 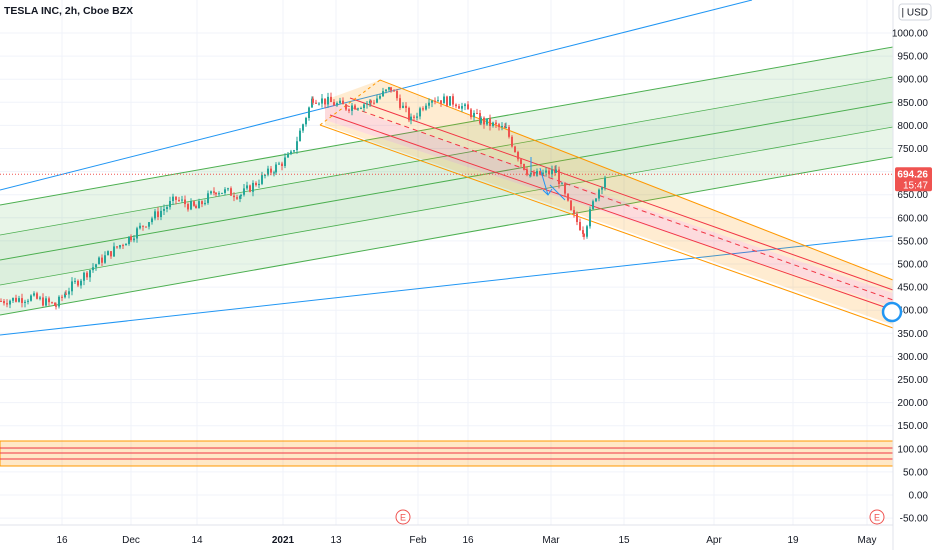 I want to click on y-tick-label: 1000.00, so click(x=910, y=34).